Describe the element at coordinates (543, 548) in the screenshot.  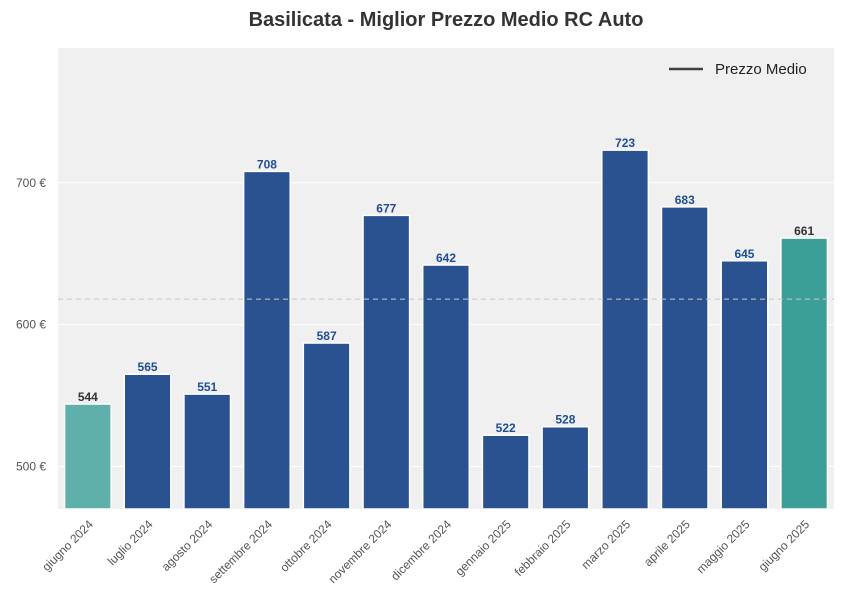
I see `x-tick-label: febbraio 2025` at that location.